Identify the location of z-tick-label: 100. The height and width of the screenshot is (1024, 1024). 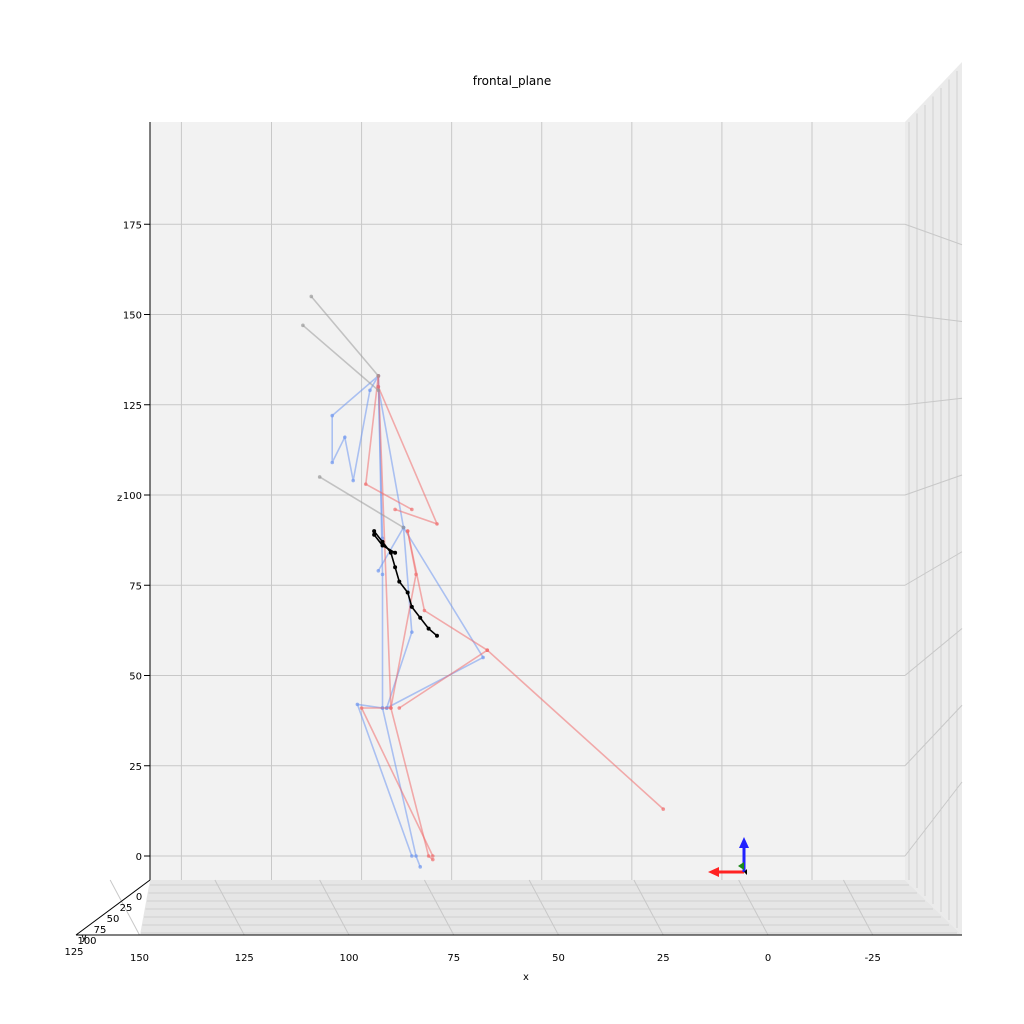
(132, 496).